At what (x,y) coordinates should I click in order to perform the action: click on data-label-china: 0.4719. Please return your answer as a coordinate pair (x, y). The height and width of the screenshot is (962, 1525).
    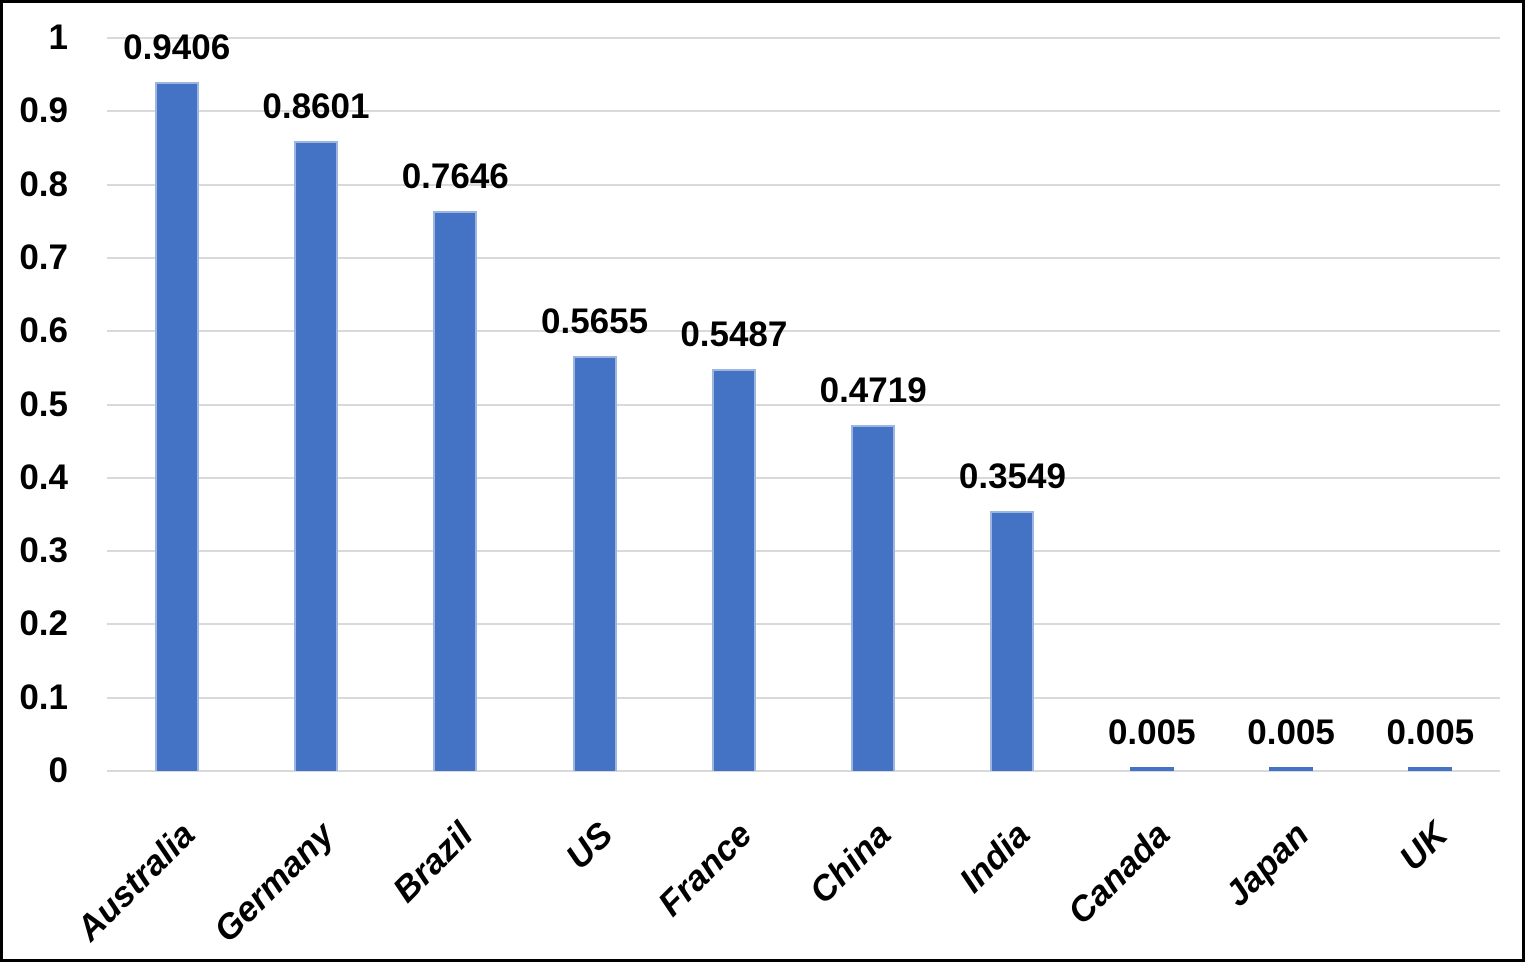
    Looking at the image, I should click on (873, 391).